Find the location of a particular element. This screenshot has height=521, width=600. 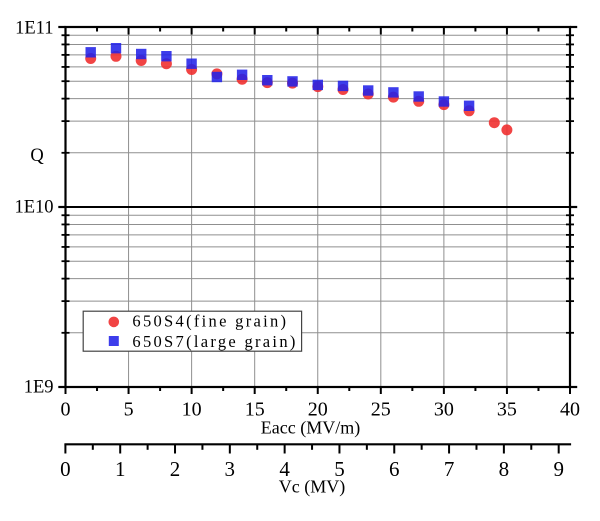

svg-text: 7 is located at coordinates (449, 469).